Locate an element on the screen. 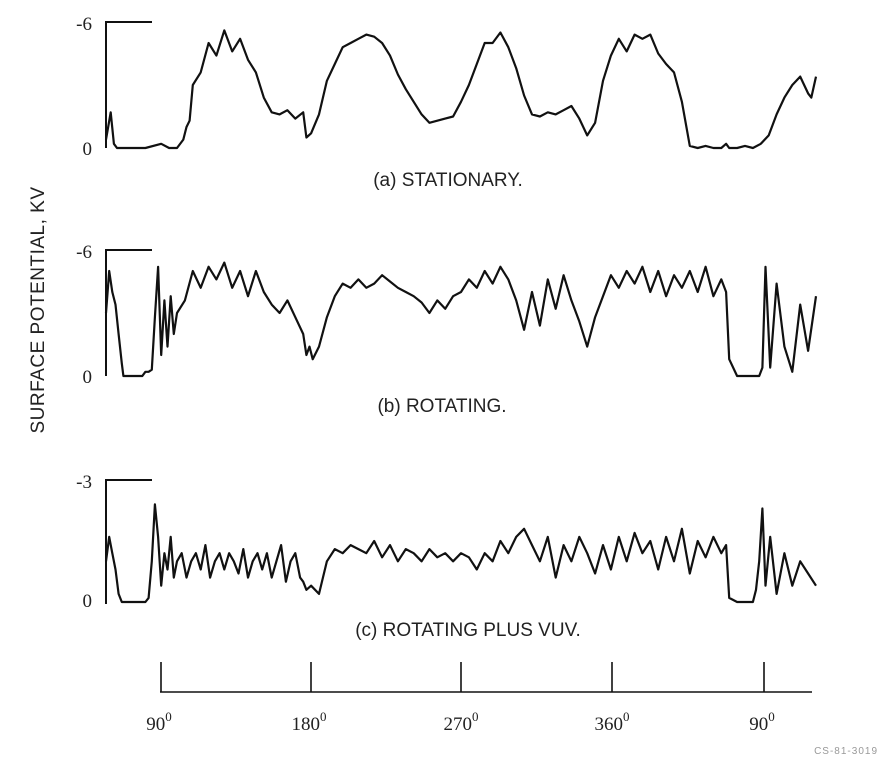  angle-tick-label: 3600 is located at coordinates (612, 722).